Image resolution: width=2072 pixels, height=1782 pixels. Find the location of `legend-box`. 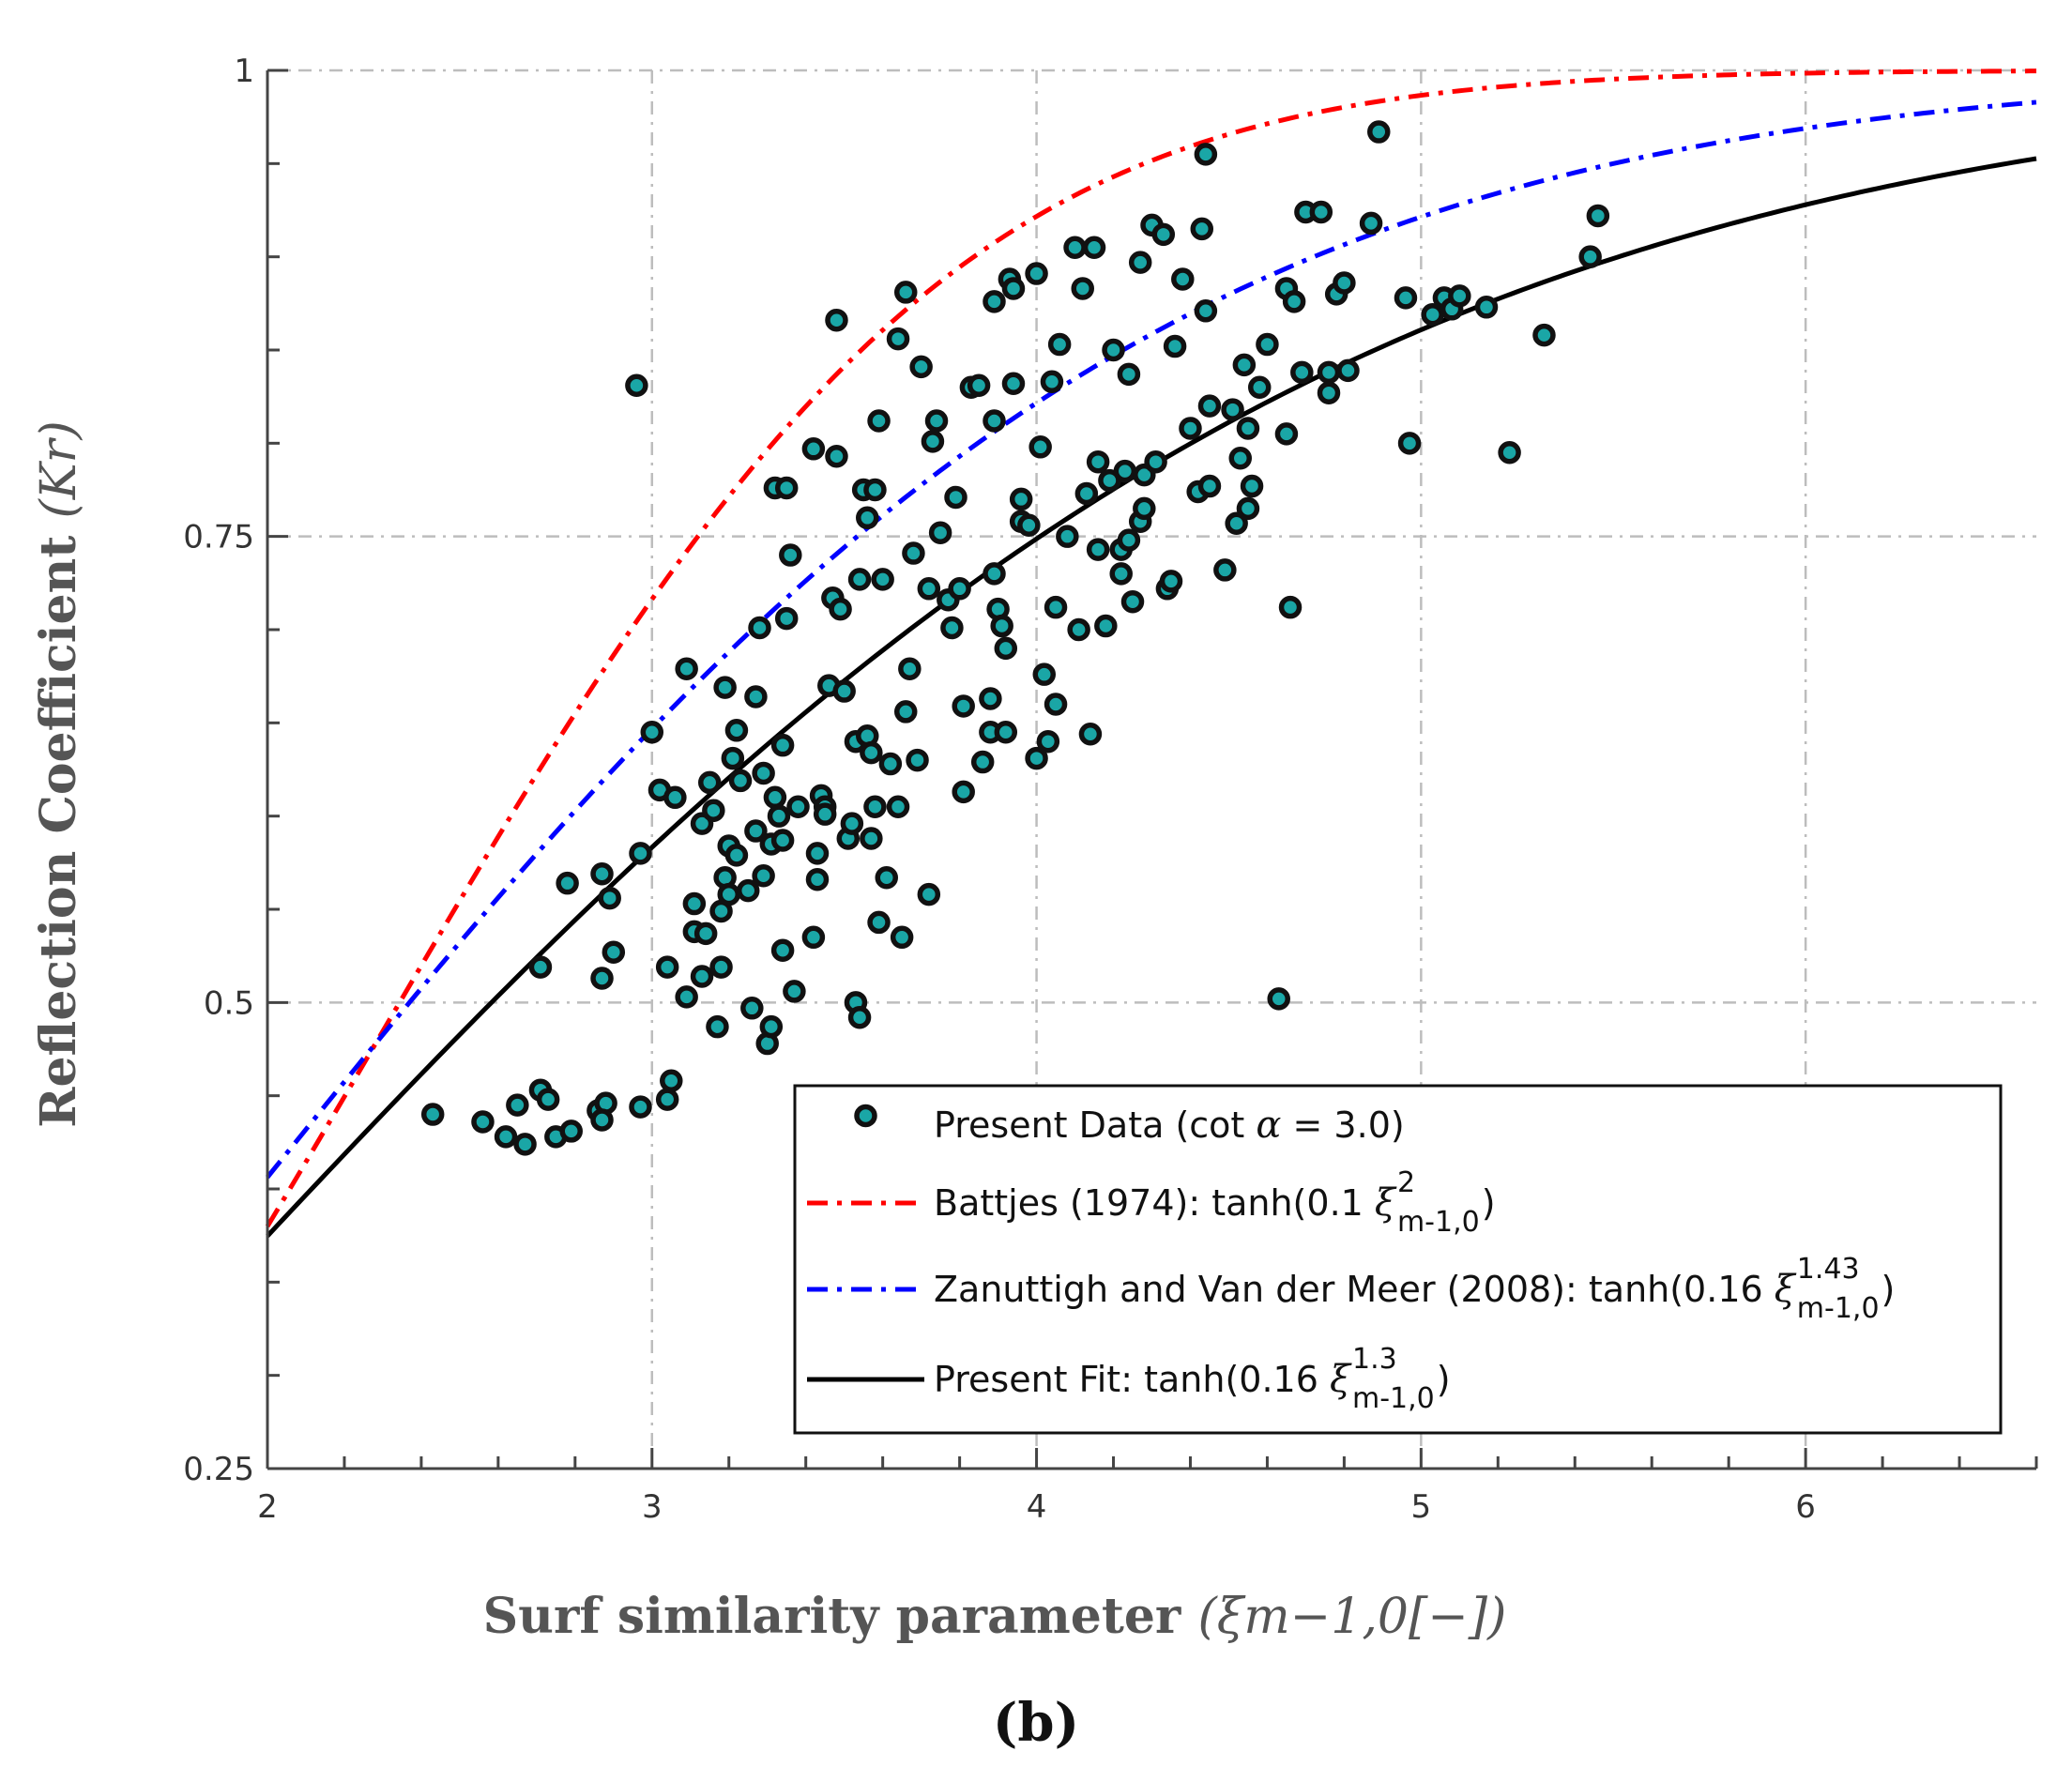

legend-box is located at coordinates (1398, 1260).